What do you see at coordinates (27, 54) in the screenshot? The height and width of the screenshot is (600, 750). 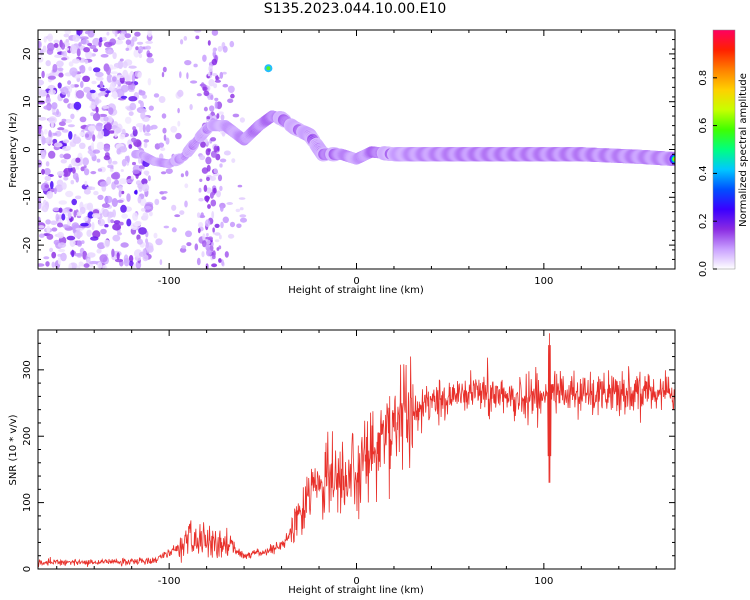 I see `spectrogram-y-tick-label: 20` at bounding box center [27, 54].